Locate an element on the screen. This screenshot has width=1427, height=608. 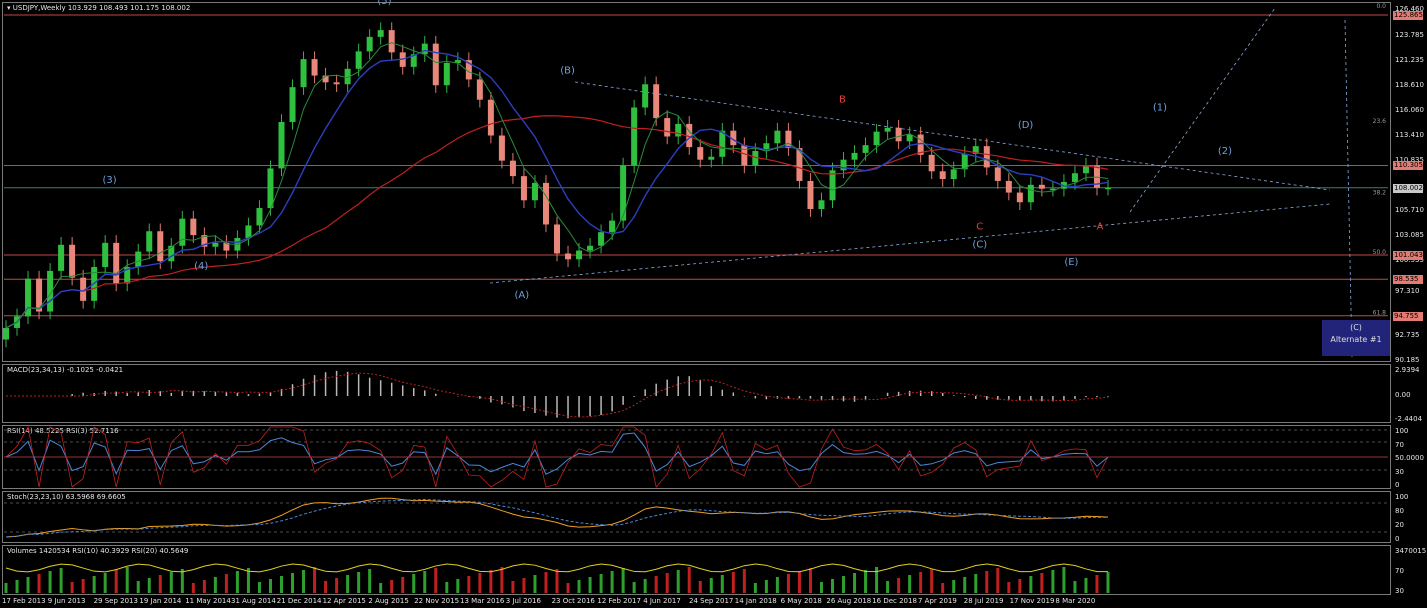
macd-pane: MACD(23,34,13) -0.1025 -0.0421 is located at coordinates (696, 393).